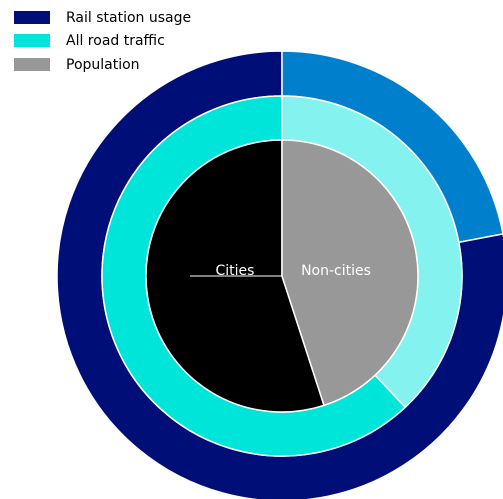 This screenshot has width=503, height=499. What do you see at coordinates (103, 65) in the screenshot?
I see `legend-label-population: Population` at bounding box center [103, 65].